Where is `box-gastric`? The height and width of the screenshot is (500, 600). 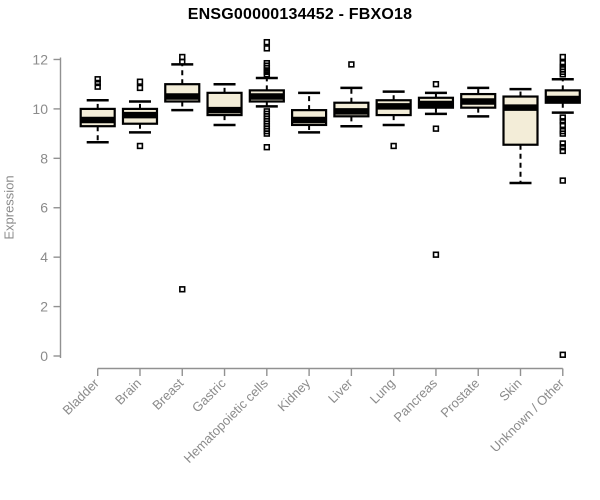 box-gastric is located at coordinates (224, 104).